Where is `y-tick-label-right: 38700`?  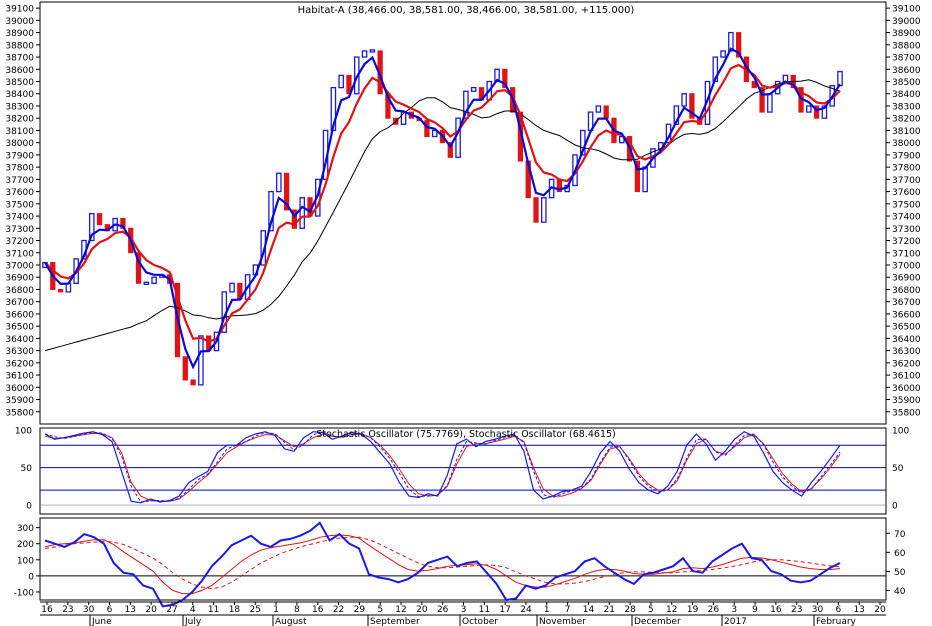
y-tick-label-right: 38700 is located at coordinates (906, 59).